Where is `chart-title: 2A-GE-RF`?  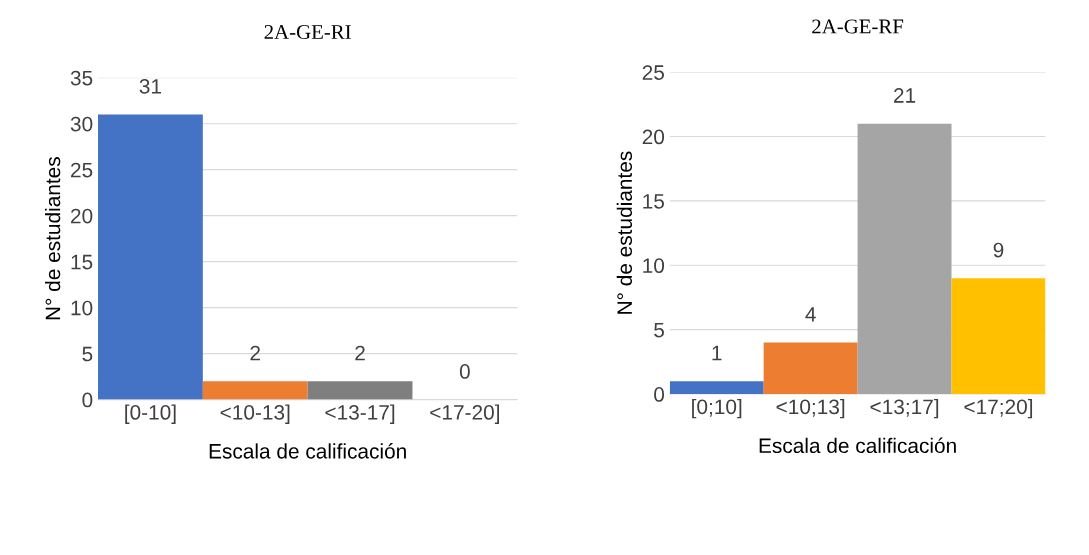
chart-title: 2A-GE-RF is located at coordinates (858, 26).